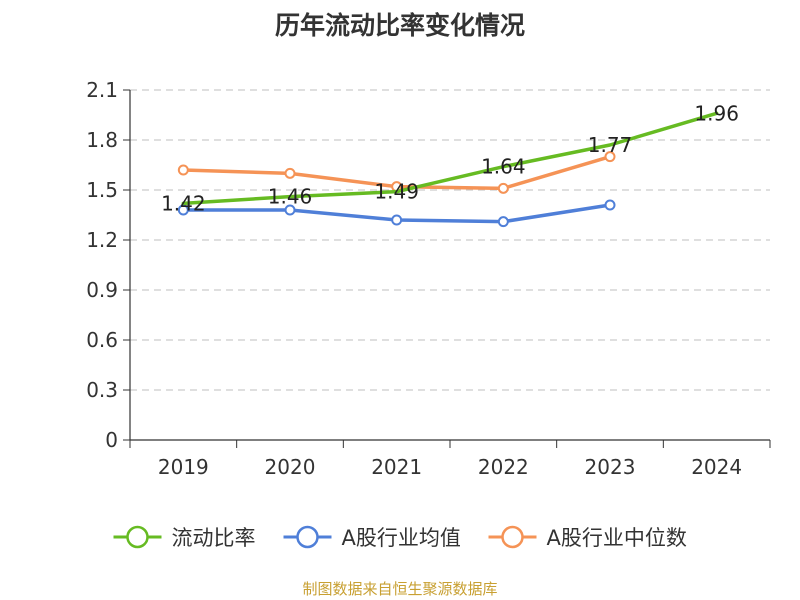 The image size is (800, 600). What do you see at coordinates (102, 340) in the screenshot?
I see `y-tick-label: 0.6` at bounding box center [102, 340].